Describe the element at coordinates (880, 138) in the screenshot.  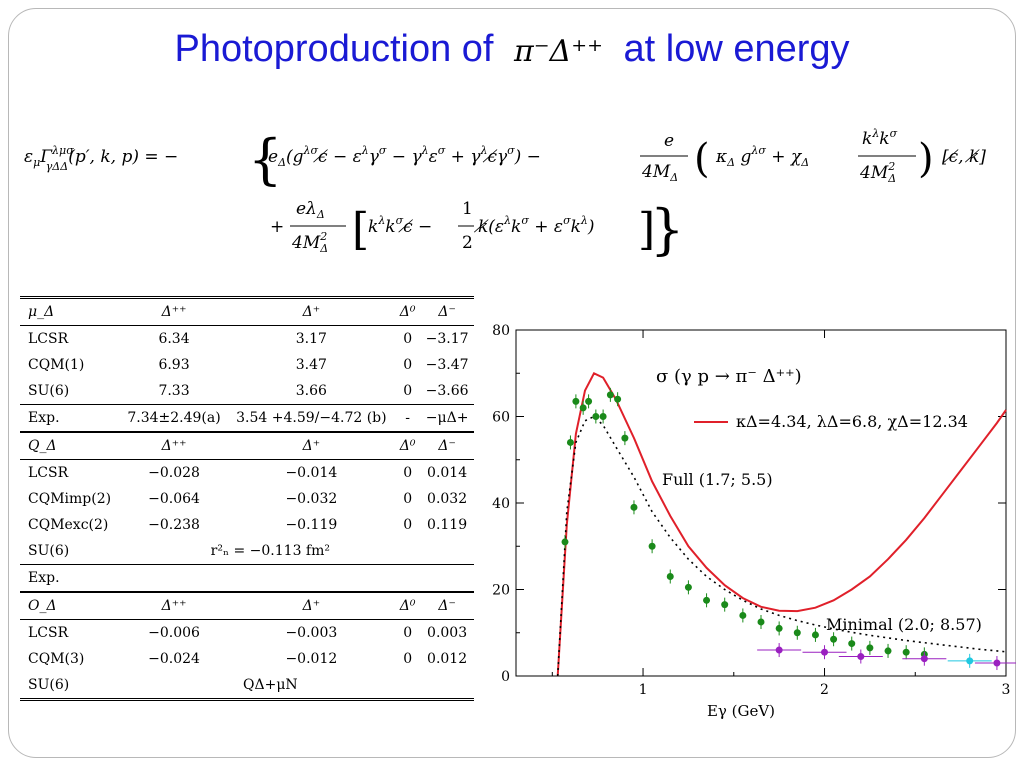
I see `svg-text: kλkσ` at that location.